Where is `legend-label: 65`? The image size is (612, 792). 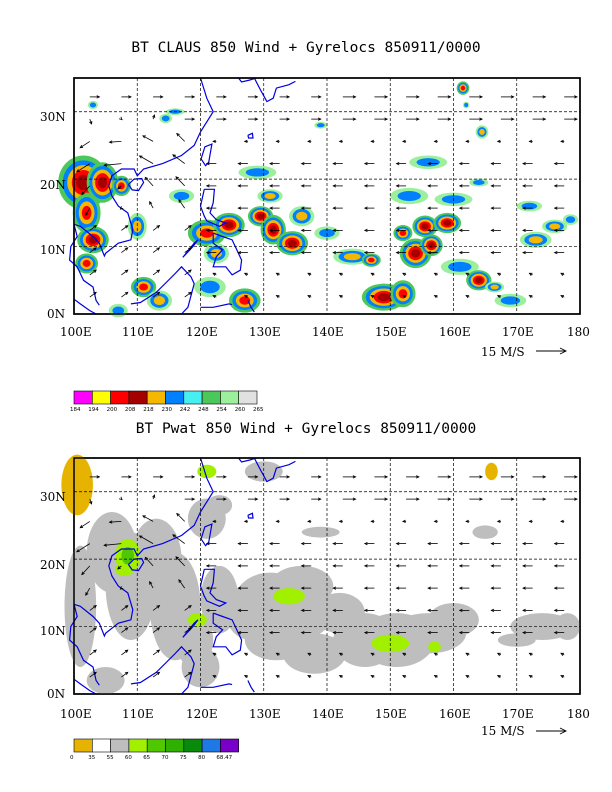 legend-label: 65 is located at coordinates (146, 758).